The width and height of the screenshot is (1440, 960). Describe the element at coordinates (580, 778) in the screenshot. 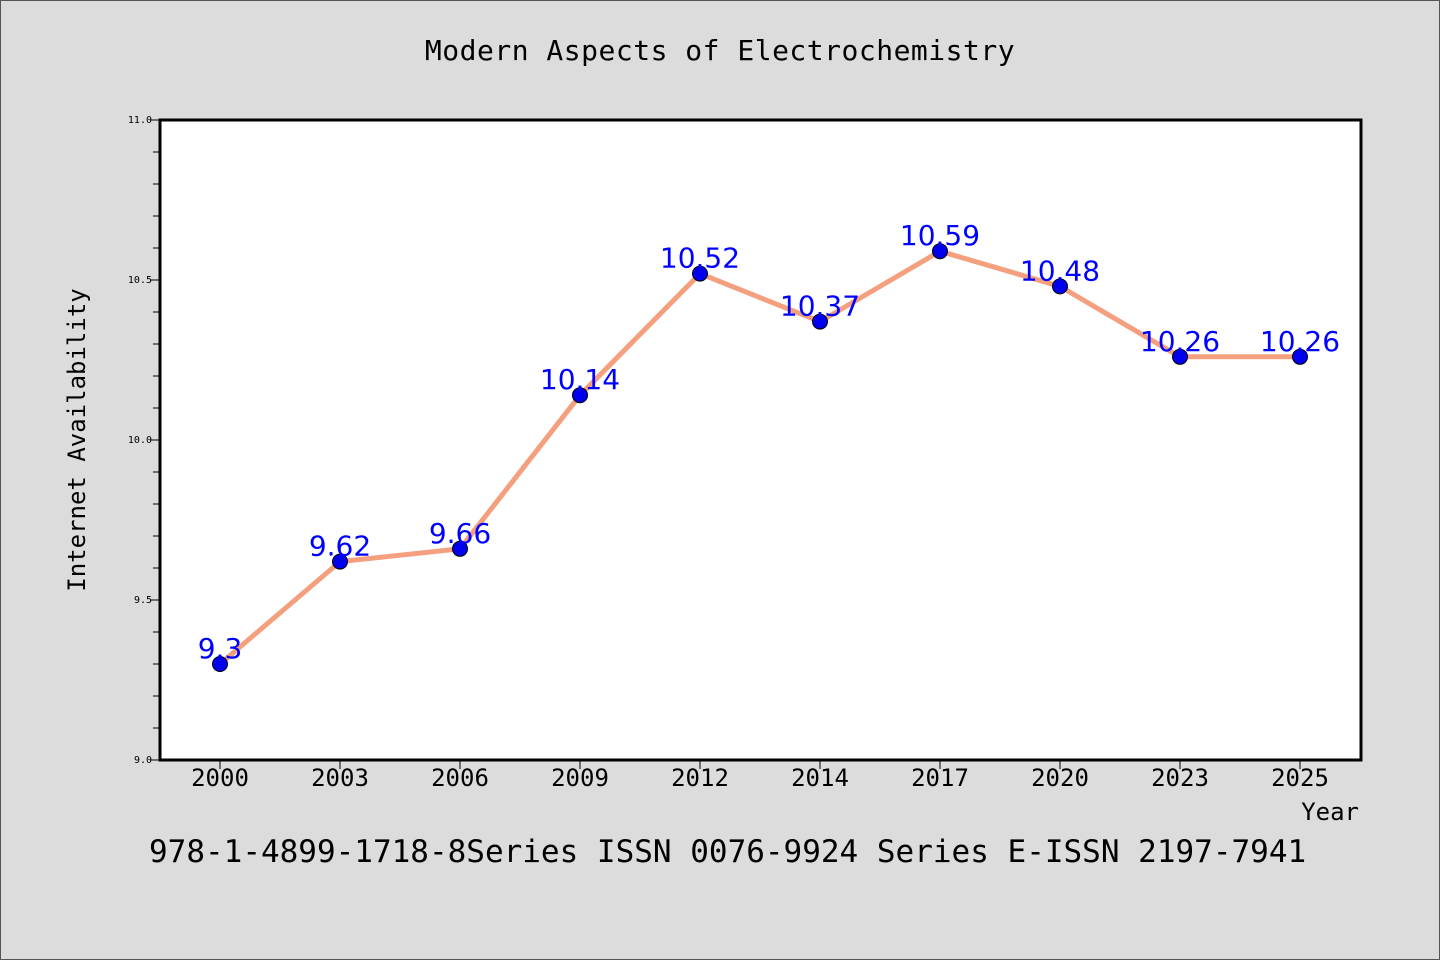

I see `x-tick-label: 2009` at that location.